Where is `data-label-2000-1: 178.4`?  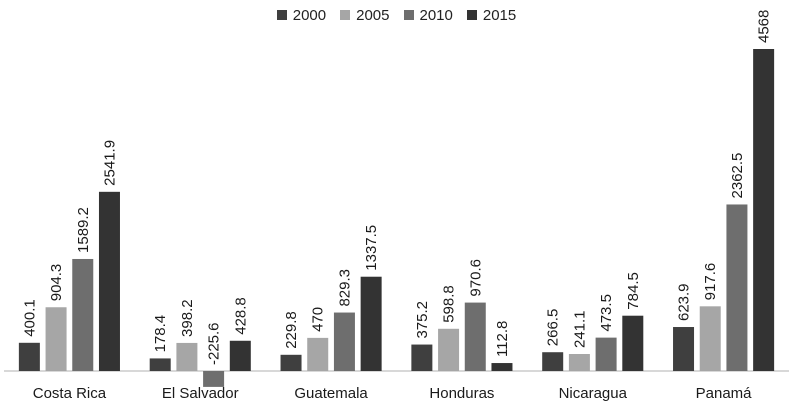 data-label-2000-1: 178.4 is located at coordinates (160, 334).